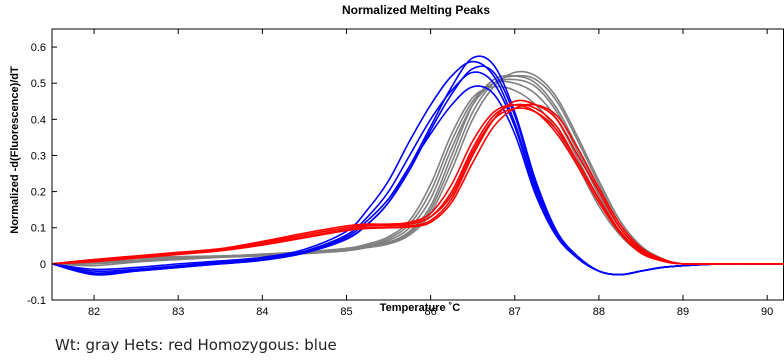 Image resolution: width=784 pixels, height=362 pixels. Describe the element at coordinates (38, 120) in the screenshot. I see `y-tick-label: 0.4` at that location.